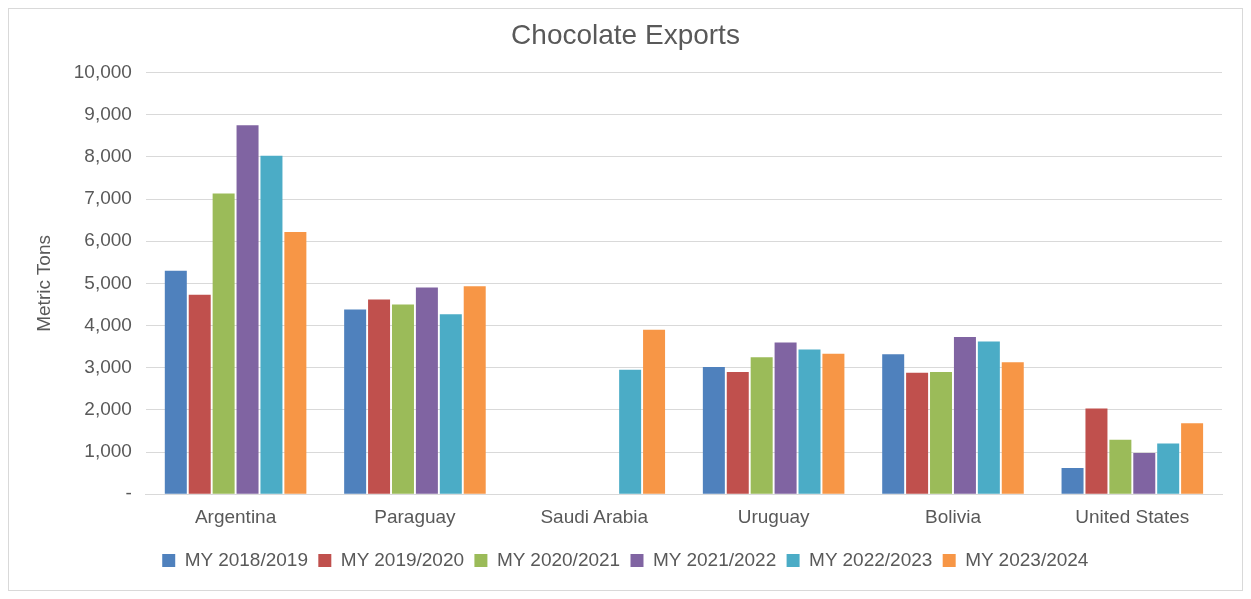 This screenshot has height=599, width=1251. What do you see at coordinates (108, 366) in the screenshot?
I see `y-tick-label: 3,000` at bounding box center [108, 366].